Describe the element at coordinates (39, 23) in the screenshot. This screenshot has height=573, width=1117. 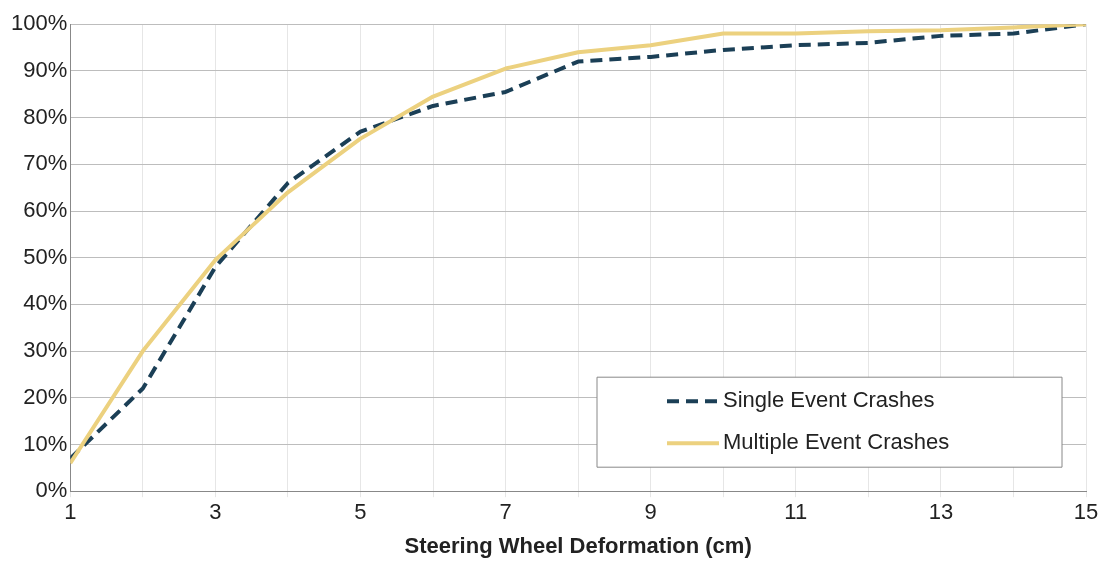
I see `y-tick-label: 100%` at that location.